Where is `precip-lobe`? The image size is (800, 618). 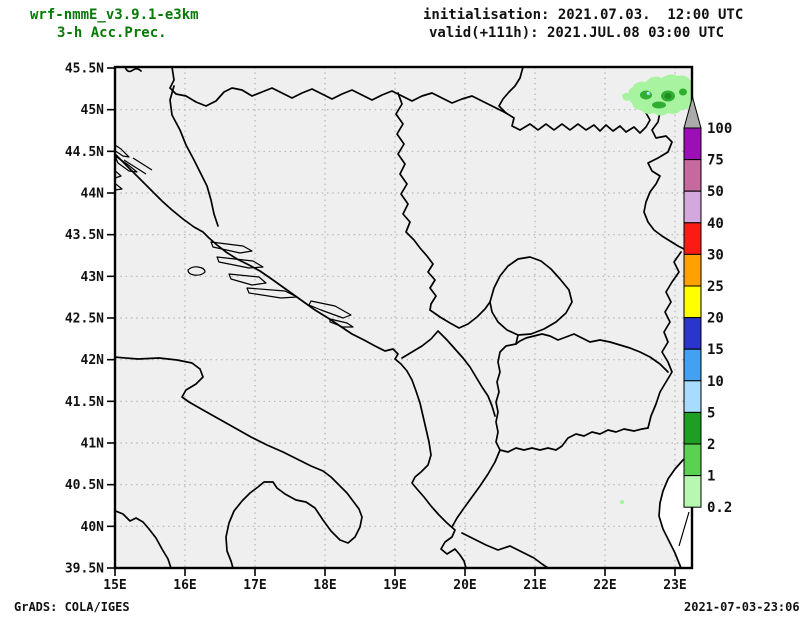 precip-lobe is located at coordinates (627, 96).